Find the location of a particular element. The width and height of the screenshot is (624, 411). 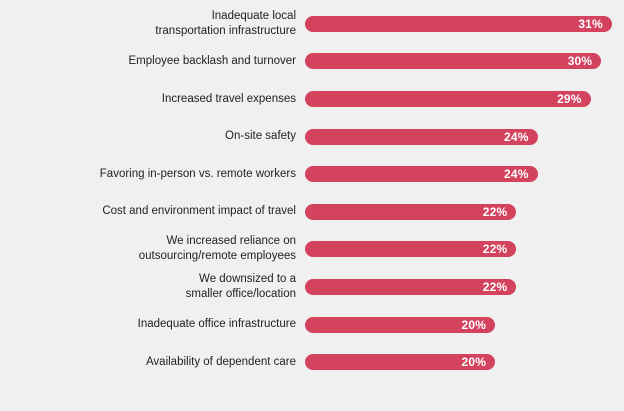

bar-label: Inadequate office infrastructure is located at coordinates (216, 324).